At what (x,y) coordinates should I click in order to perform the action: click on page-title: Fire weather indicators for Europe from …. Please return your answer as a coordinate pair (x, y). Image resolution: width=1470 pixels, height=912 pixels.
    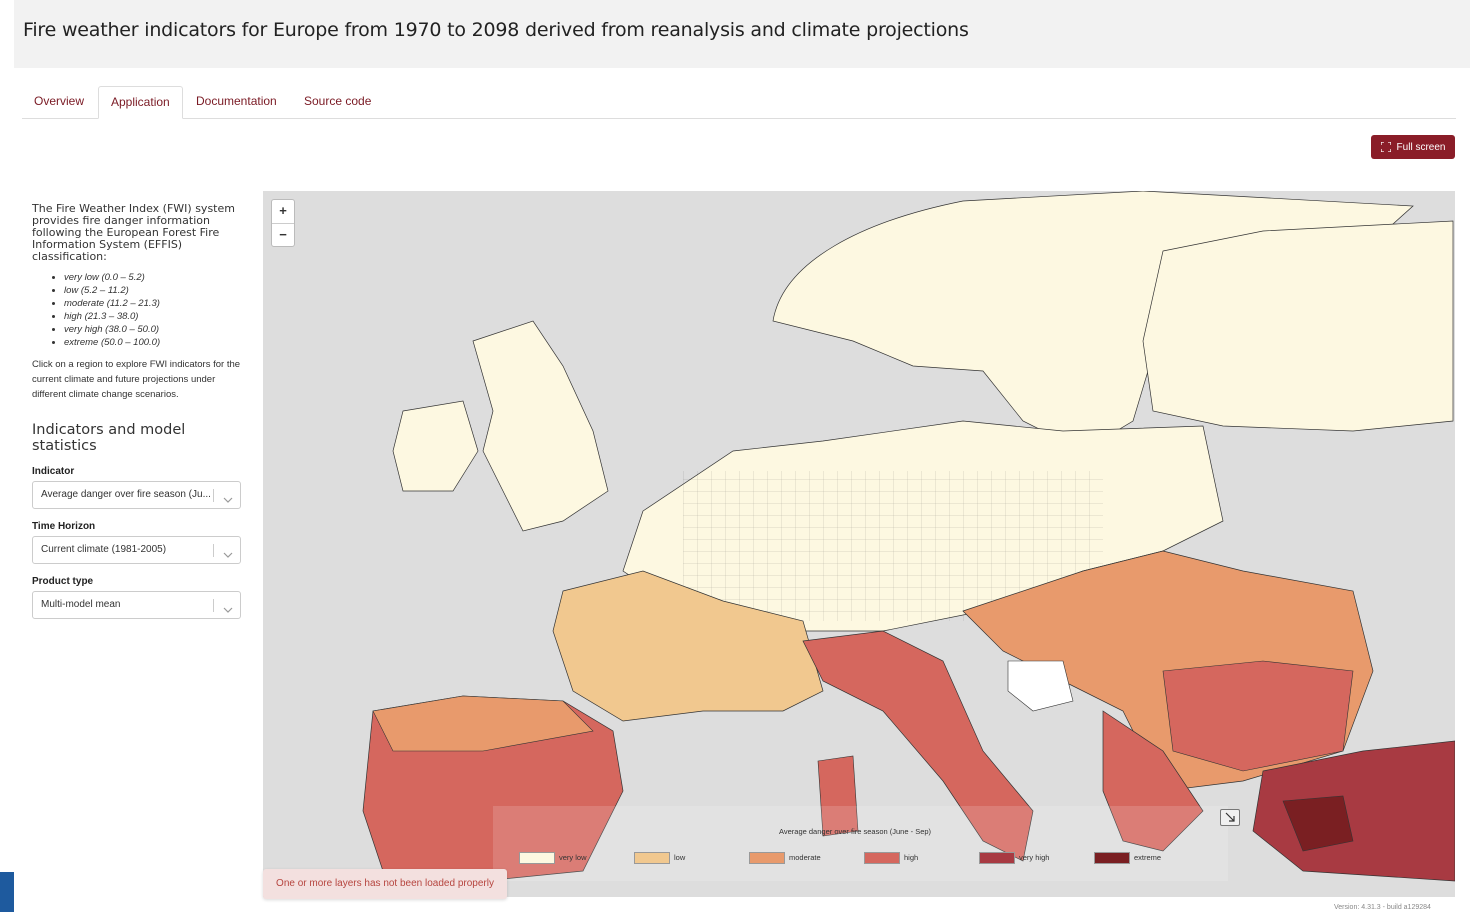
    Looking at the image, I should click on (496, 30).